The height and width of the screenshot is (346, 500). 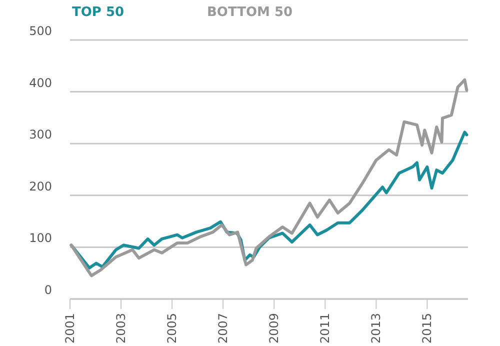 What do you see at coordinates (40, 83) in the screenshot?
I see `y-tick-label: 400` at bounding box center [40, 83].